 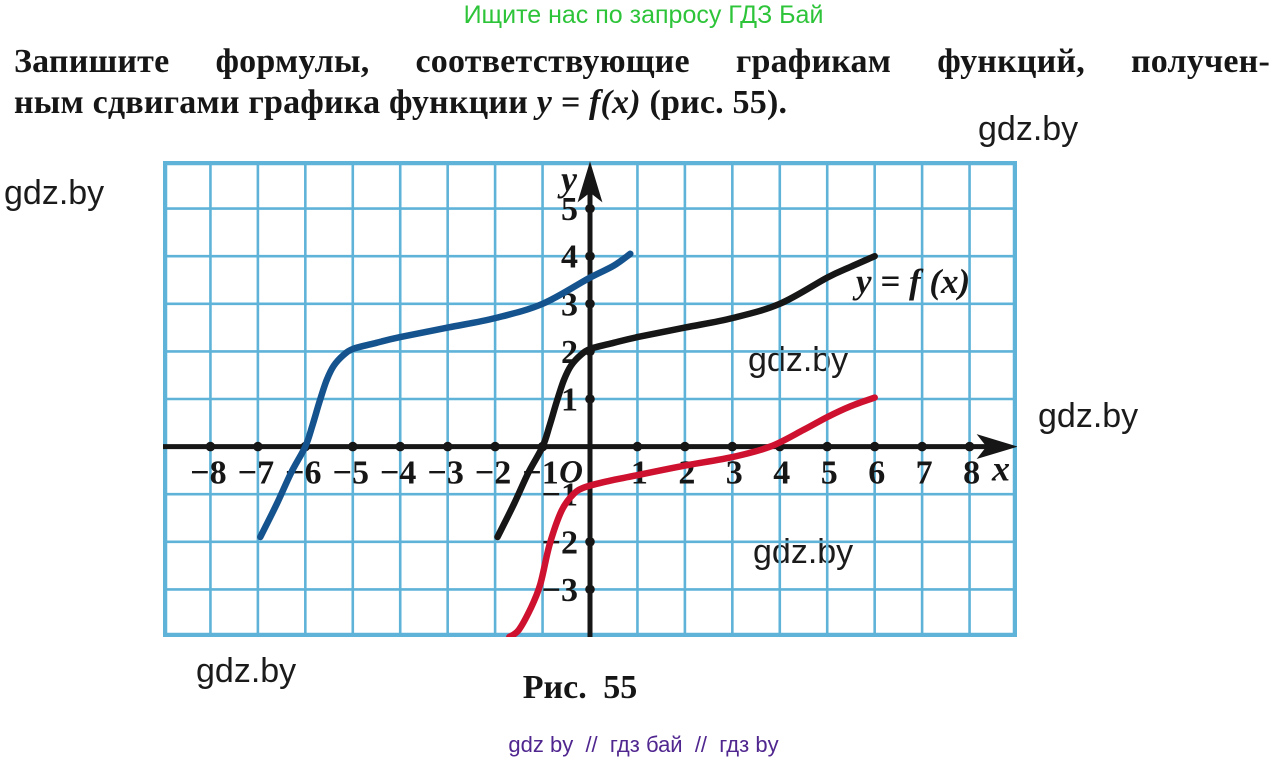 What do you see at coordinates (446, 473) in the screenshot?
I see `x-tick-label: −3` at bounding box center [446, 473].